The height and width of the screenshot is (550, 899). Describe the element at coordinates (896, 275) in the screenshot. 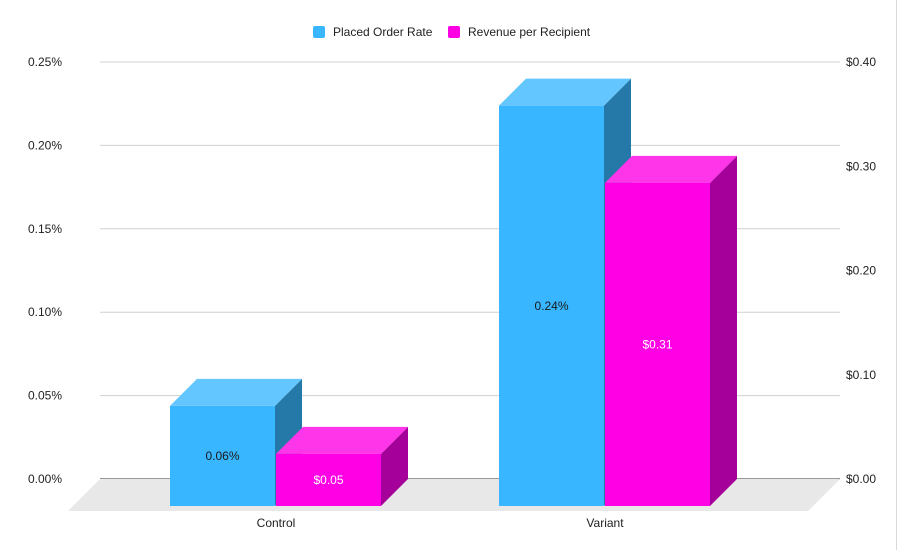

I see `chart-frame-edge` at that location.